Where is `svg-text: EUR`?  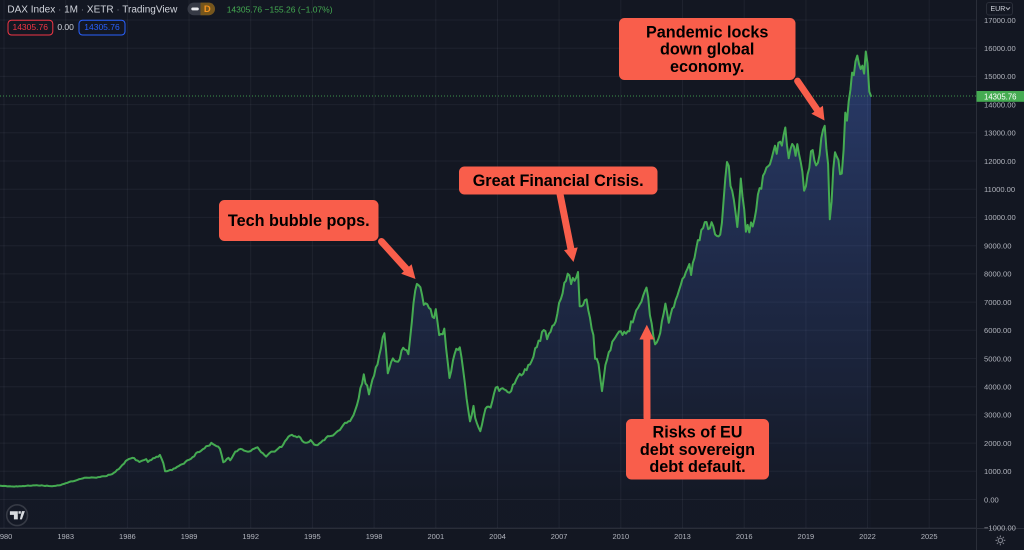 svg-text: EUR is located at coordinates (998, 9).